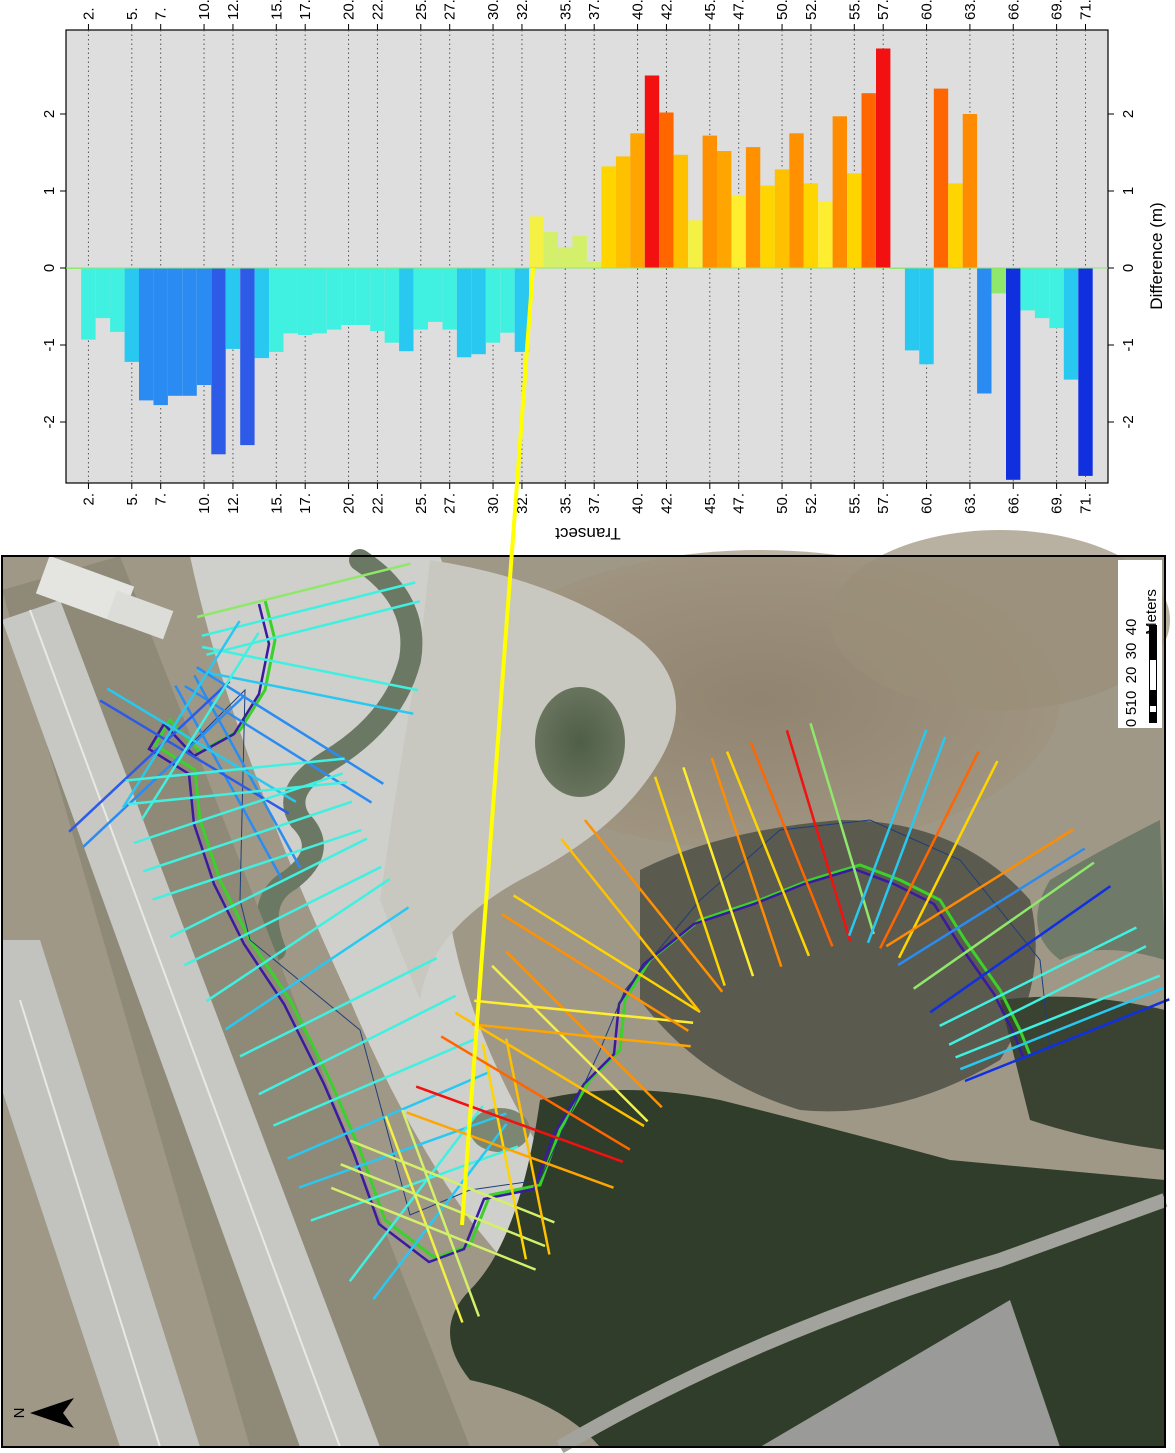 The width and height of the screenshot is (1175, 1453). Describe the element at coordinates (42, 1413) in the screenshot. I see `north-arrow: N` at that location.